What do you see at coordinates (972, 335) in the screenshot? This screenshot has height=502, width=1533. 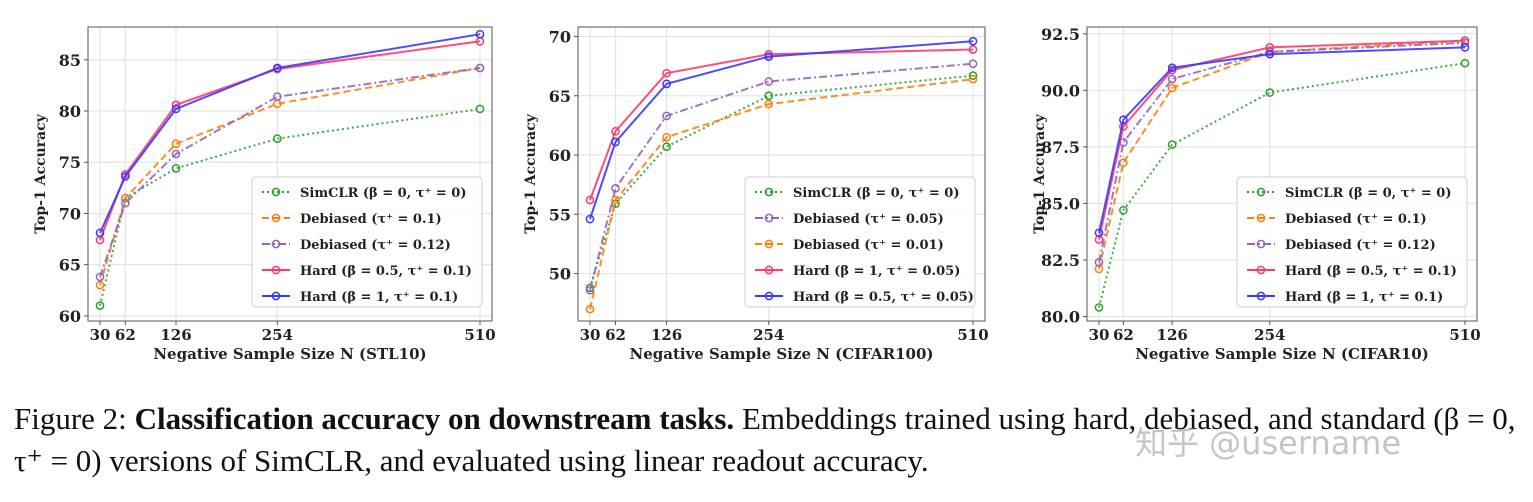 I see `x-tick-label: 510` at bounding box center [972, 335].